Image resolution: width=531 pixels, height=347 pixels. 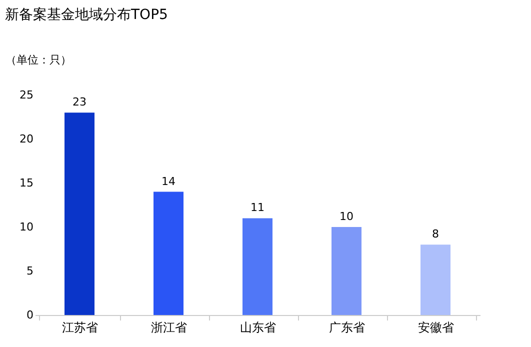 What do you see at coordinates (169, 181) in the screenshot?
I see `data-label: 14` at bounding box center [169, 181].